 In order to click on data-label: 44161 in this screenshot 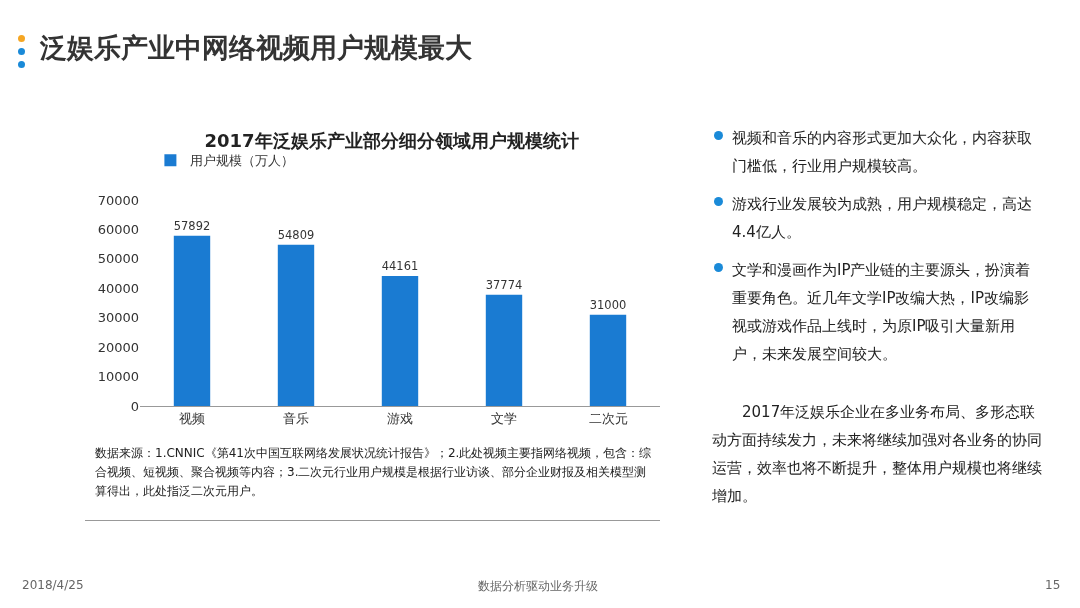, I will do `click(400, 266)`.